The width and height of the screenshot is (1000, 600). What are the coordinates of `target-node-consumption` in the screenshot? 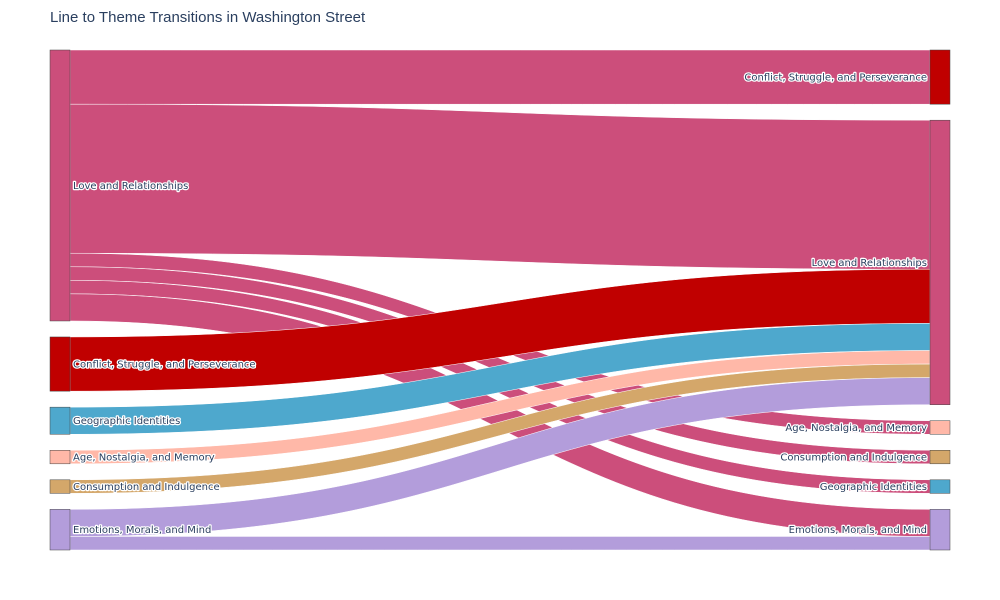 It's located at (940, 457).